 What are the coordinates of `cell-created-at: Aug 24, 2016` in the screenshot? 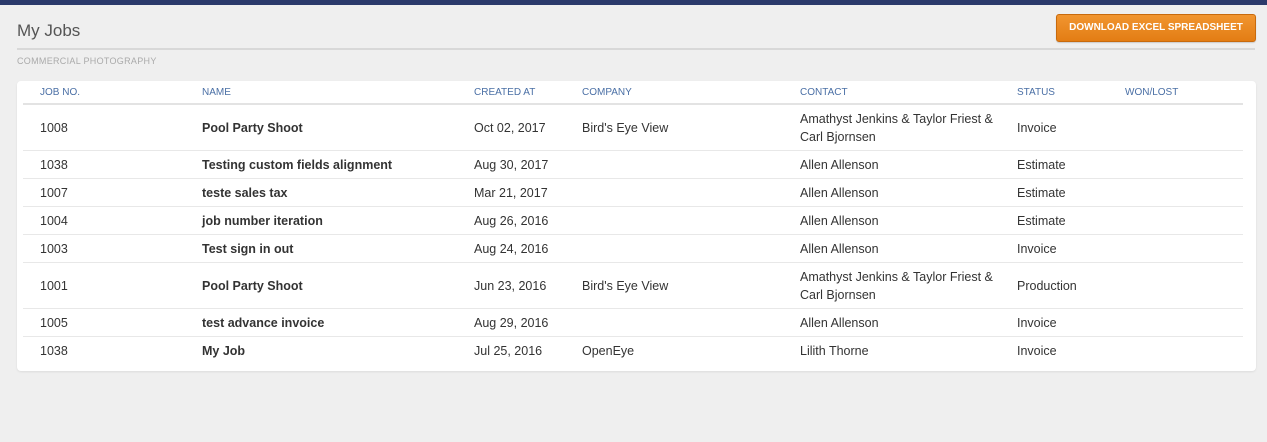 It's located at (511, 248).